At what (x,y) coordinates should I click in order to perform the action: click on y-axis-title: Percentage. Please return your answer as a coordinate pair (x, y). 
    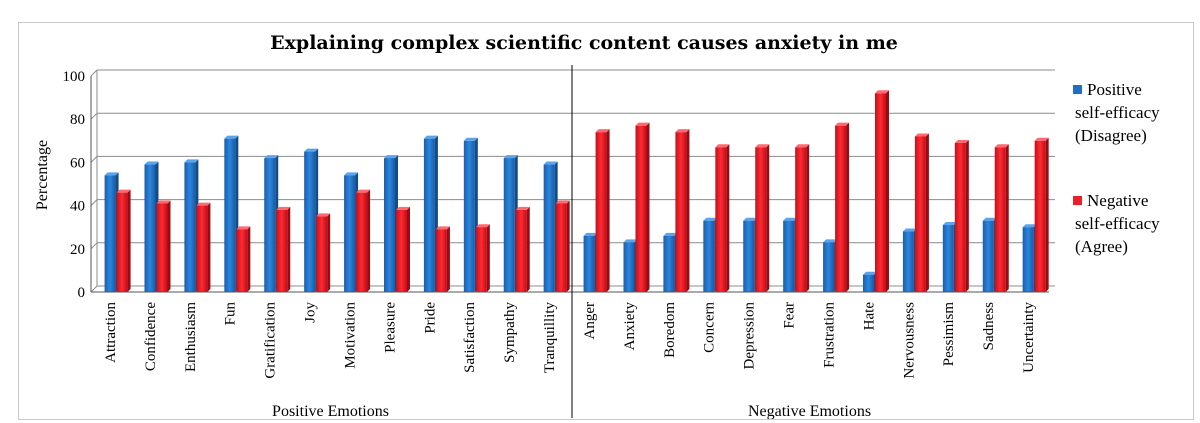
    Looking at the image, I should click on (42, 175).